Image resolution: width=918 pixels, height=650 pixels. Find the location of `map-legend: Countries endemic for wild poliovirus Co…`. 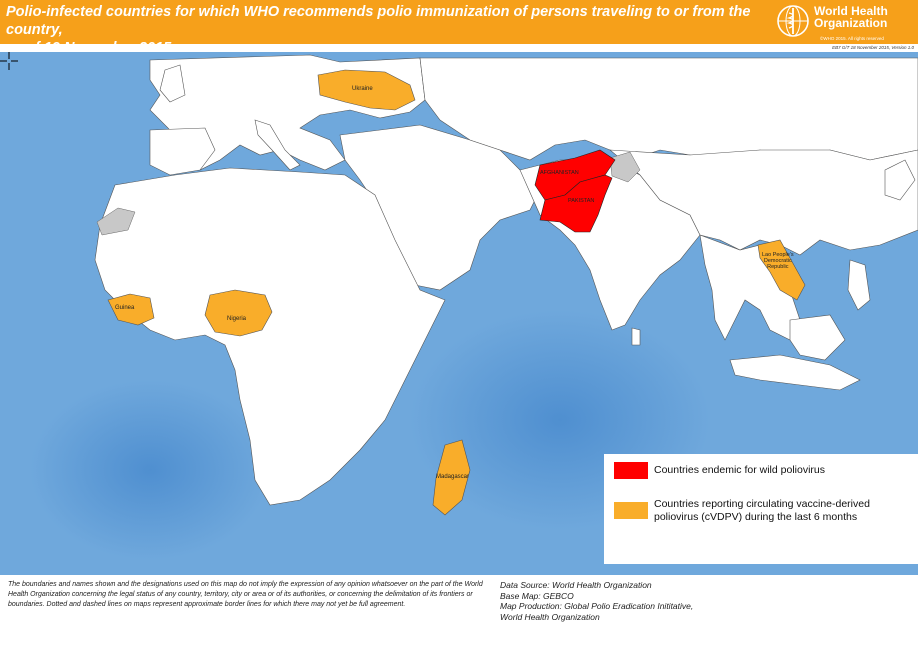

map-legend: Countries endemic for wild poliovirus Co… is located at coordinates (761, 509).